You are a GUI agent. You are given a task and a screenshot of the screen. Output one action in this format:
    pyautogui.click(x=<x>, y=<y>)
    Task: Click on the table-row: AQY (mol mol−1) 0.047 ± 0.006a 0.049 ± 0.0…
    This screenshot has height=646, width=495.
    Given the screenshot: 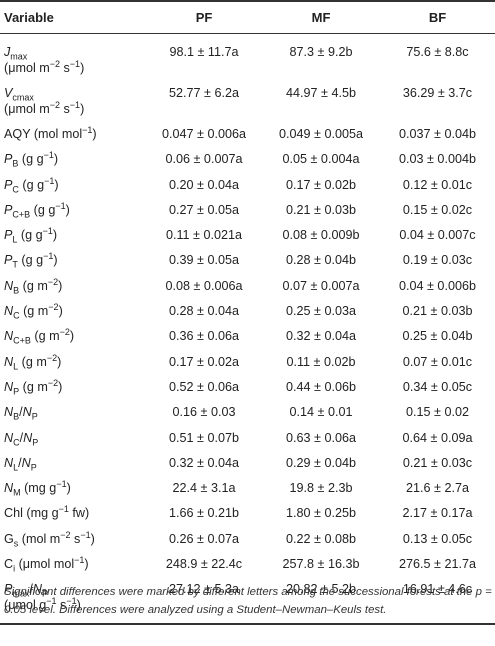 What is the action you would take?
    pyautogui.click(x=247, y=135)
    